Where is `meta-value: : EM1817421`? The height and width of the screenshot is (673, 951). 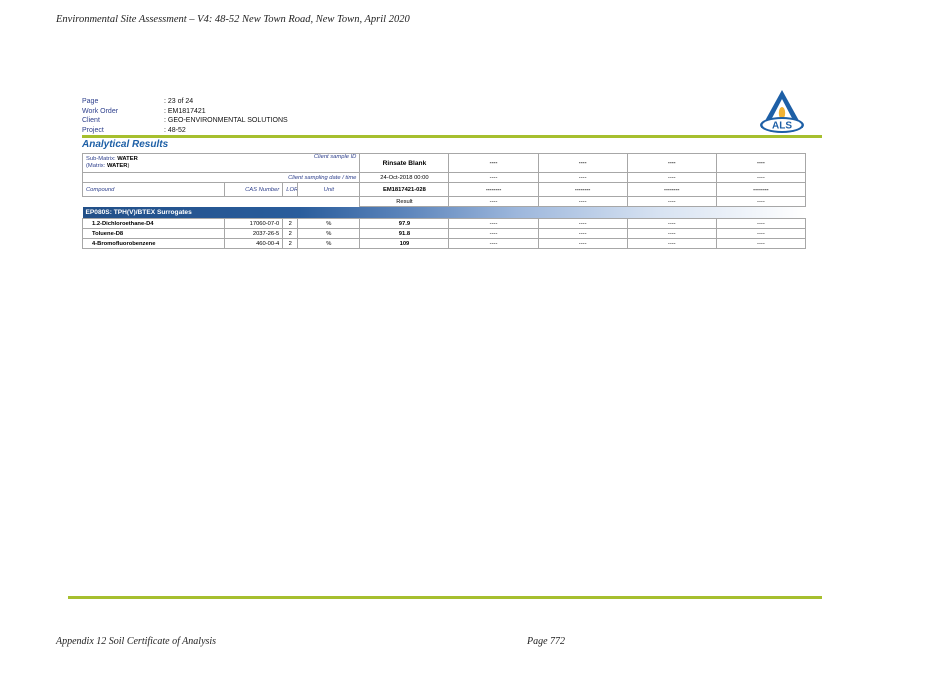
meta-value: : EM1817421 is located at coordinates (185, 111).